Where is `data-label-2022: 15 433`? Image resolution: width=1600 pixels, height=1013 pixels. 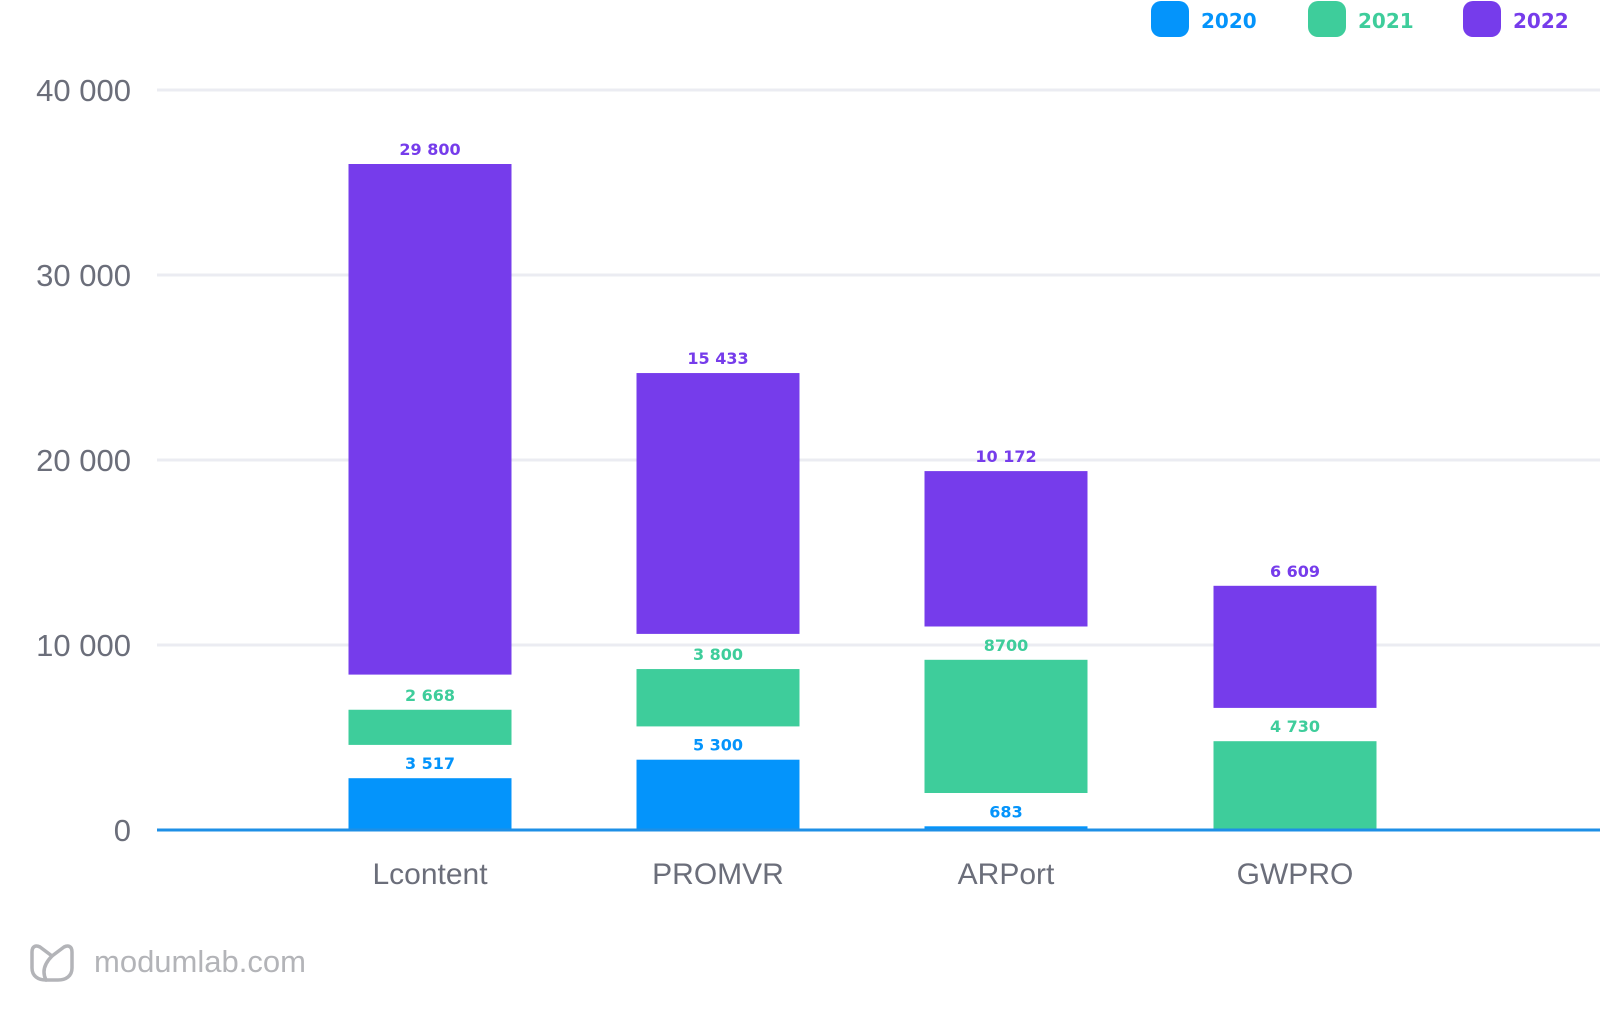
data-label-2022: 15 433 is located at coordinates (717, 358).